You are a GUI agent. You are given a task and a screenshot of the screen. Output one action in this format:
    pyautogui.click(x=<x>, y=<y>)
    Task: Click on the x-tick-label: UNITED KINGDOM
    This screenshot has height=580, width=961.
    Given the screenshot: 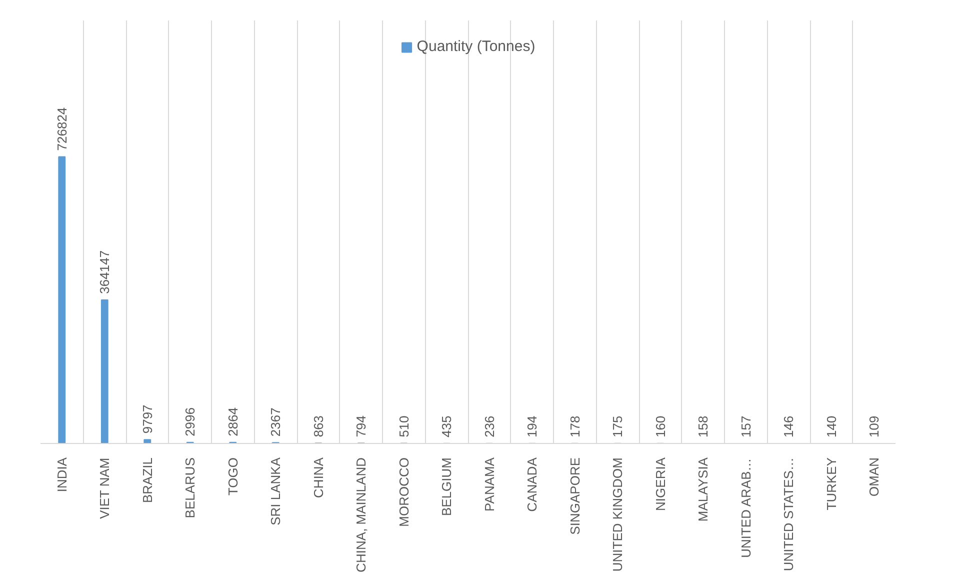 What is the action you would take?
    pyautogui.click(x=618, y=514)
    